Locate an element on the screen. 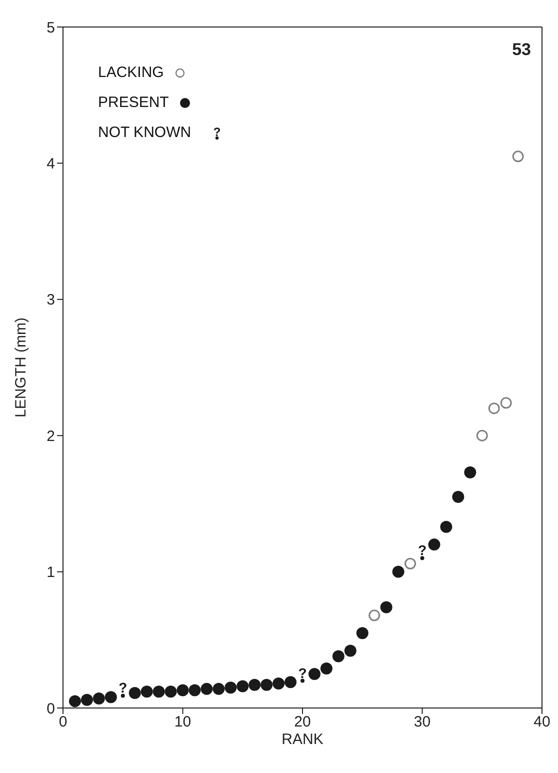 The width and height of the screenshot is (558, 773). x-tick-label: 10 is located at coordinates (183, 722).